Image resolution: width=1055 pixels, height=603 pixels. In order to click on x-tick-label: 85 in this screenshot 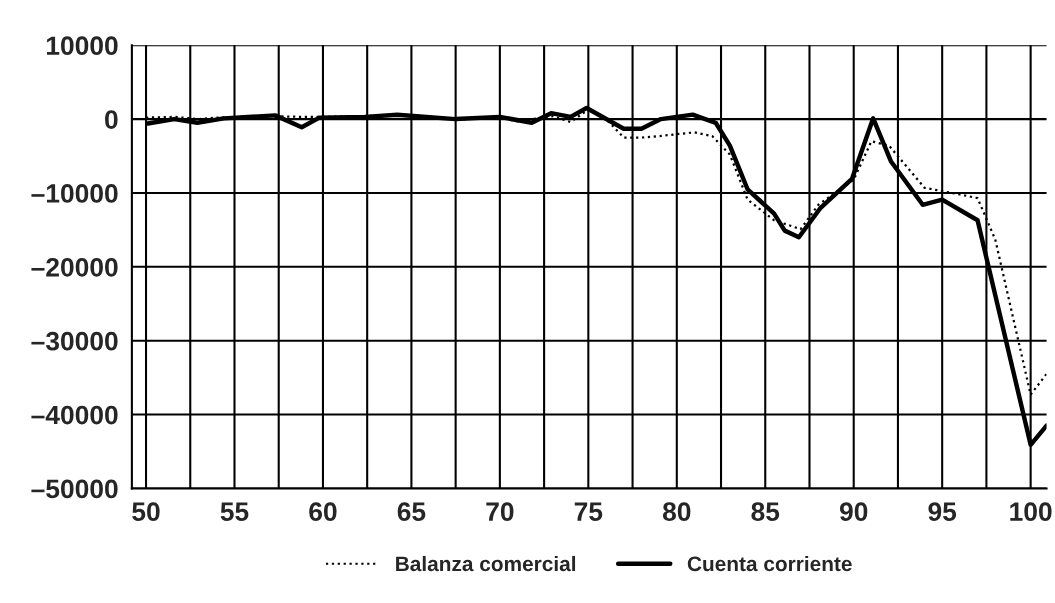, I will do `click(765, 512)`.